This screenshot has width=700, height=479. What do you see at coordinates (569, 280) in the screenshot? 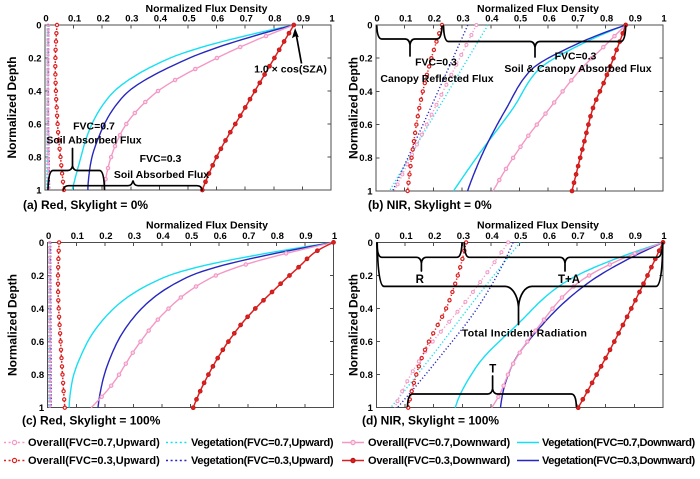
I see `svg-text: T+A` at bounding box center [569, 280].